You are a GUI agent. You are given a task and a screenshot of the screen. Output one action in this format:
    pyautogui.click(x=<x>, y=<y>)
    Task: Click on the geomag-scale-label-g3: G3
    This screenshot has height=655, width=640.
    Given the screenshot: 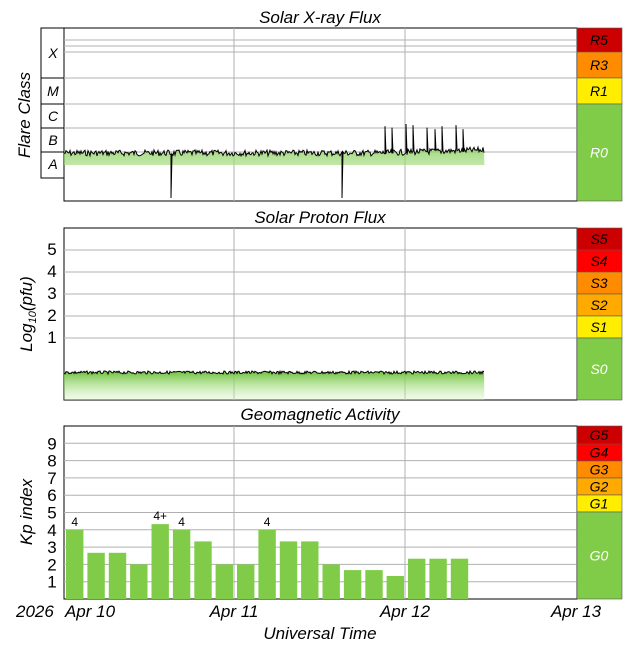 What is the action you would take?
    pyautogui.click(x=599, y=470)
    